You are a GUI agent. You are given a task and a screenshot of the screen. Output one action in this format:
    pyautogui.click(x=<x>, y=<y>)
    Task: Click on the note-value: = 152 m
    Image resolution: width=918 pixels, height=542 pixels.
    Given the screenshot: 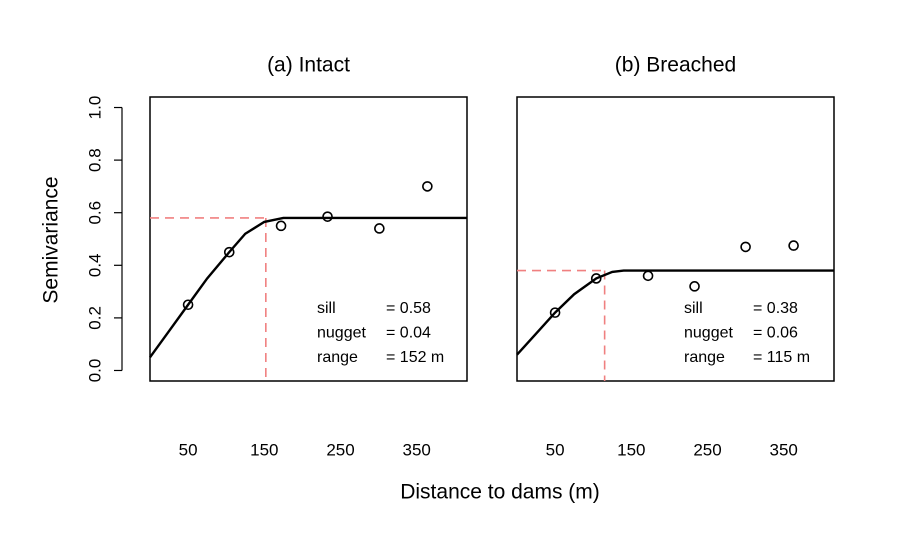 What is the action you would take?
    pyautogui.click(x=415, y=357)
    